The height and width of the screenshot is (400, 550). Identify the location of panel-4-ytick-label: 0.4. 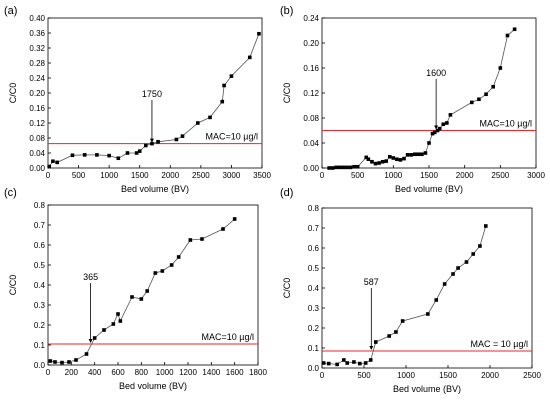
(314, 288).